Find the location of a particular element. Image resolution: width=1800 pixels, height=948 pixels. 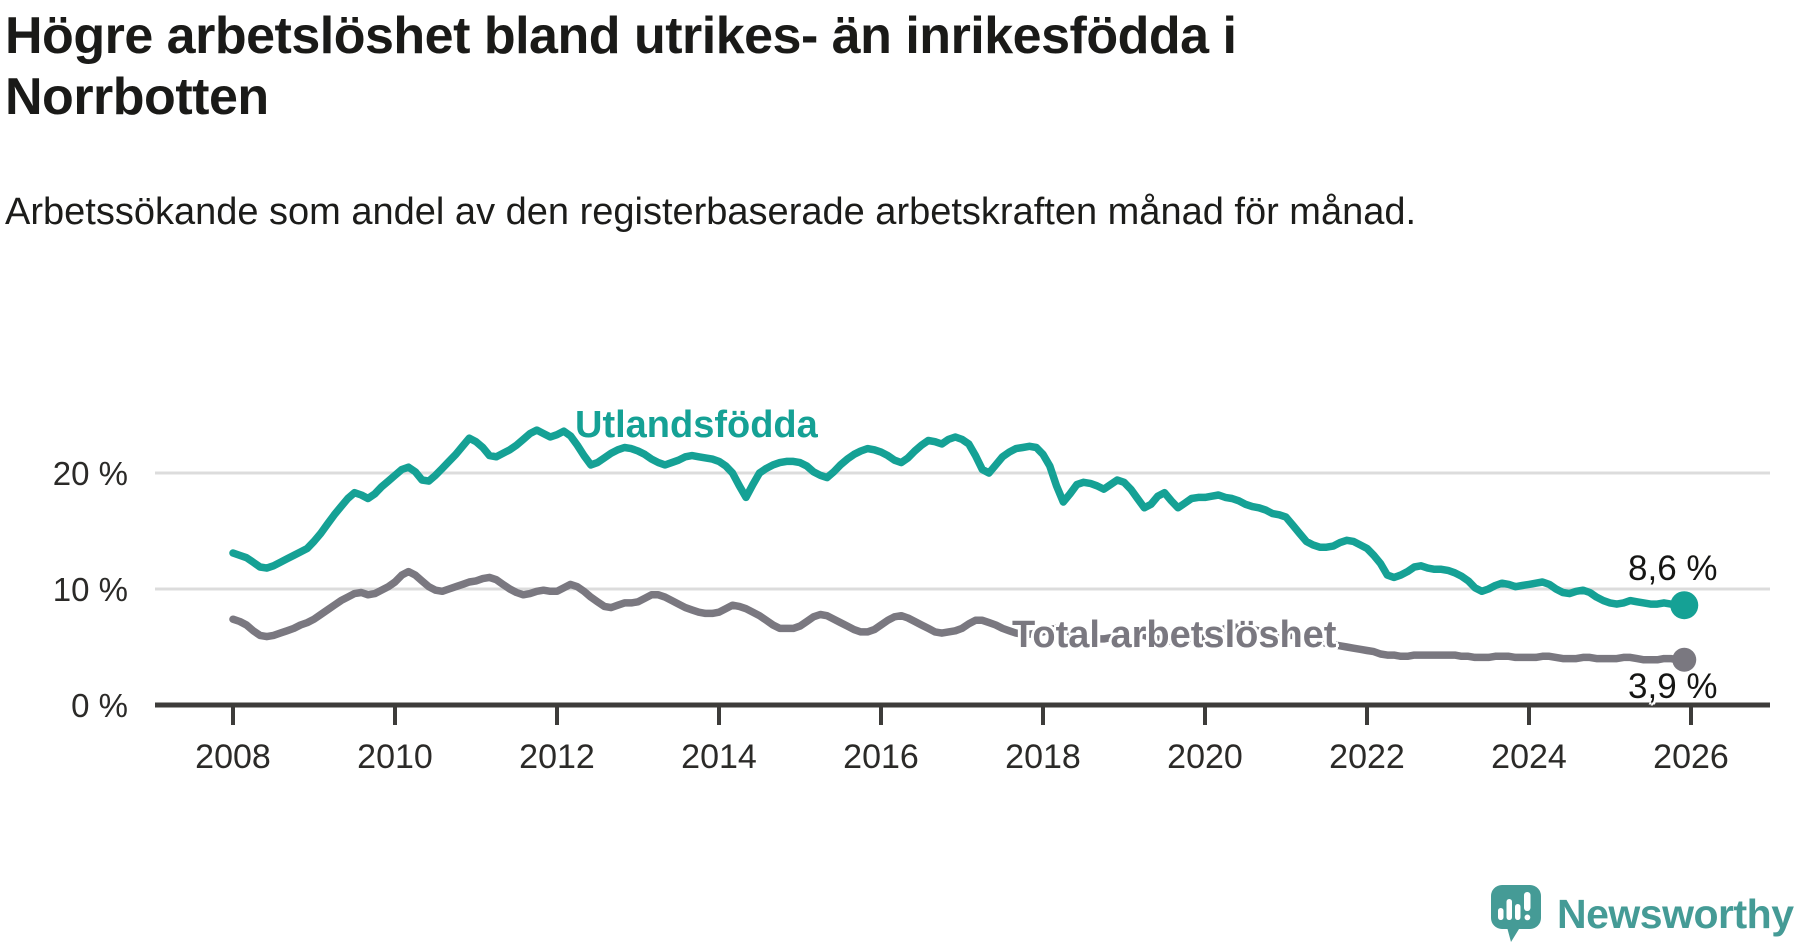

x-axis-tick-label: 2022 is located at coordinates (1367, 757).